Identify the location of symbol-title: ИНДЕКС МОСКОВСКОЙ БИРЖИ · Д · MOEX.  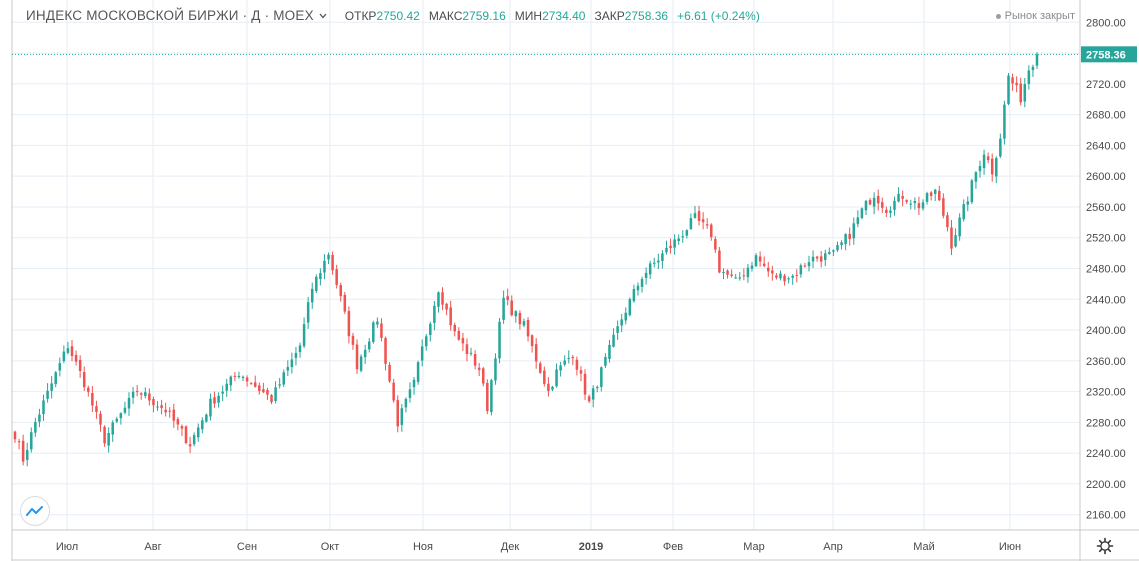
(170, 15).